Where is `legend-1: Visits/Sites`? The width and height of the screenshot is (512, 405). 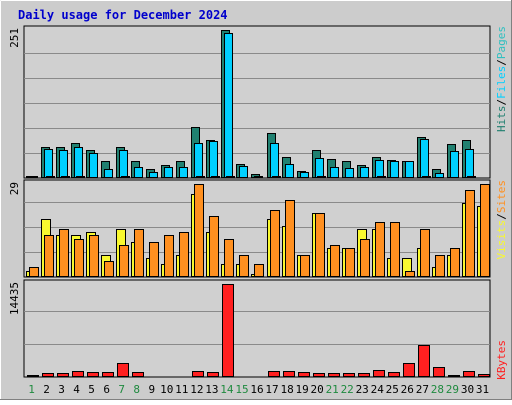 legend-1: Visits/Sites is located at coordinates (501, 220).